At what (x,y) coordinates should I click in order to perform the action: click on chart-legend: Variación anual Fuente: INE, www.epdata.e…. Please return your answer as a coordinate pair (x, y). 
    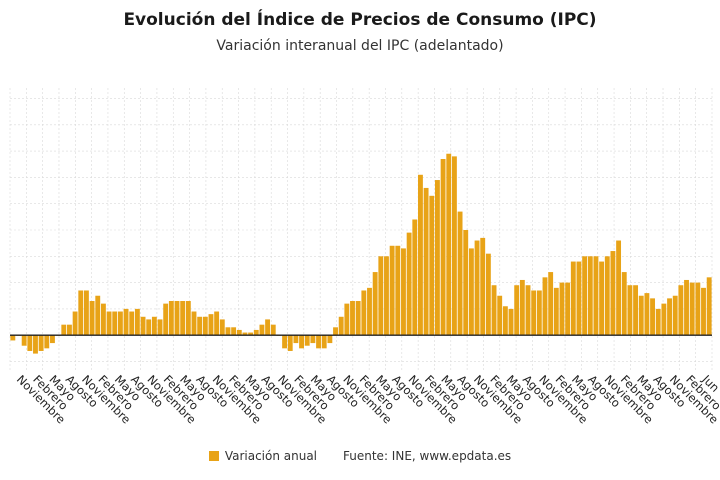
    Looking at the image, I should click on (360, 456).